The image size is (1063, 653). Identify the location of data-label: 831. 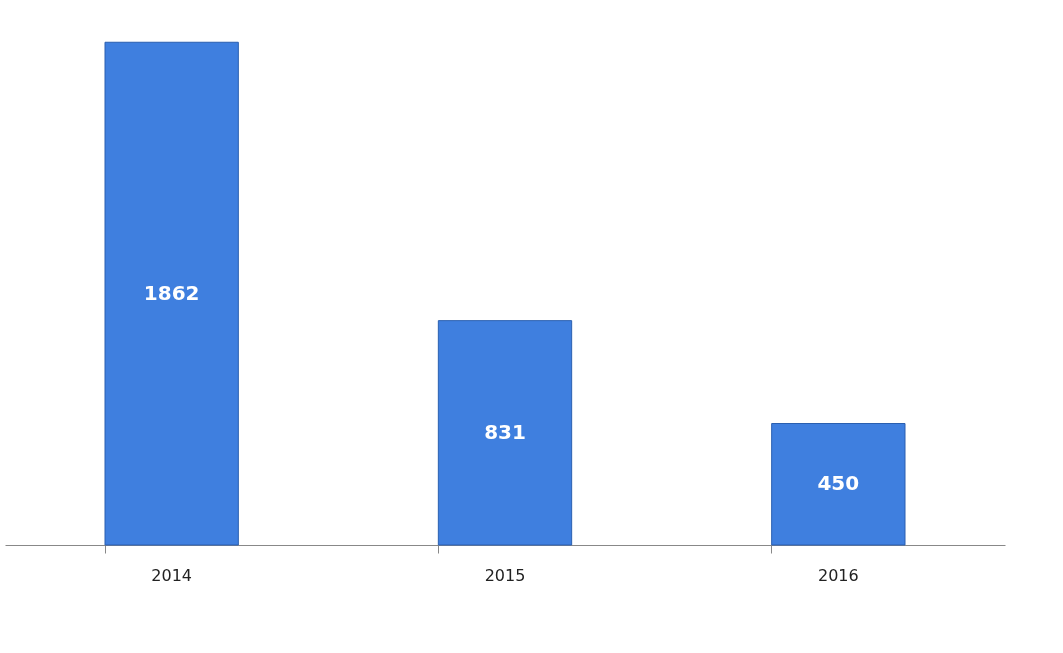
(505, 431).